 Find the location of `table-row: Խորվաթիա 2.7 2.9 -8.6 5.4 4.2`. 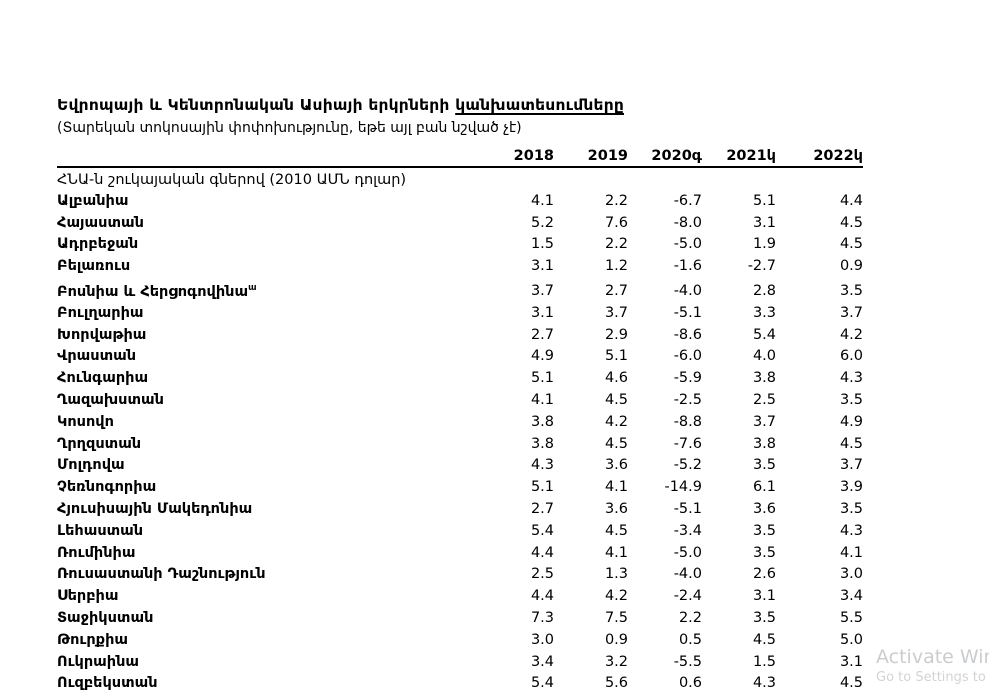

table-row: Խորվաթիա 2.7 2.9 -8.6 5.4 4.2 is located at coordinates (460, 335).